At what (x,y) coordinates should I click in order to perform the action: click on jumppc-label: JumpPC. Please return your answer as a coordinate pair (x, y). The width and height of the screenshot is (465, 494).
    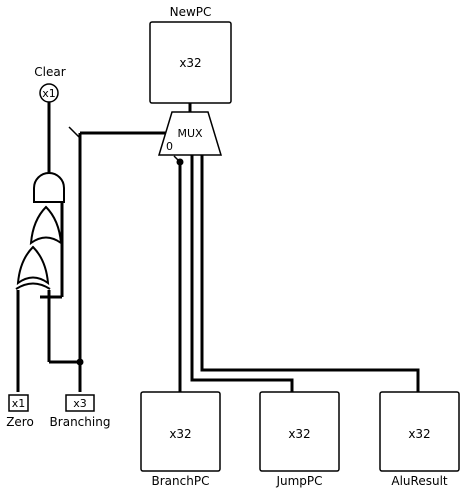
    Looking at the image, I should click on (298, 481).